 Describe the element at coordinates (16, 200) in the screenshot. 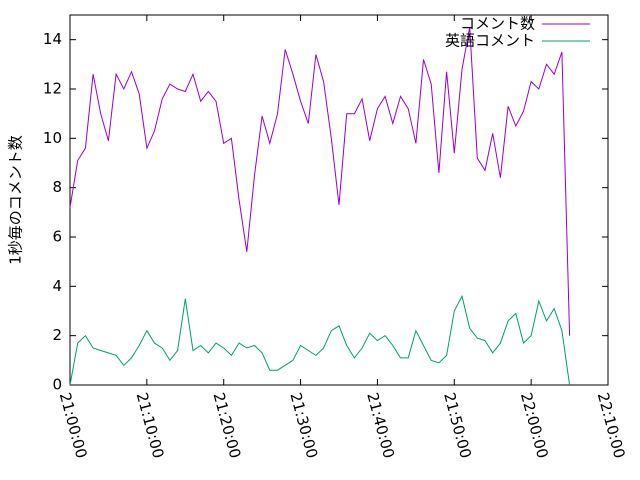

I see `y-axis-label: 1秒毎のコメント数` at that location.